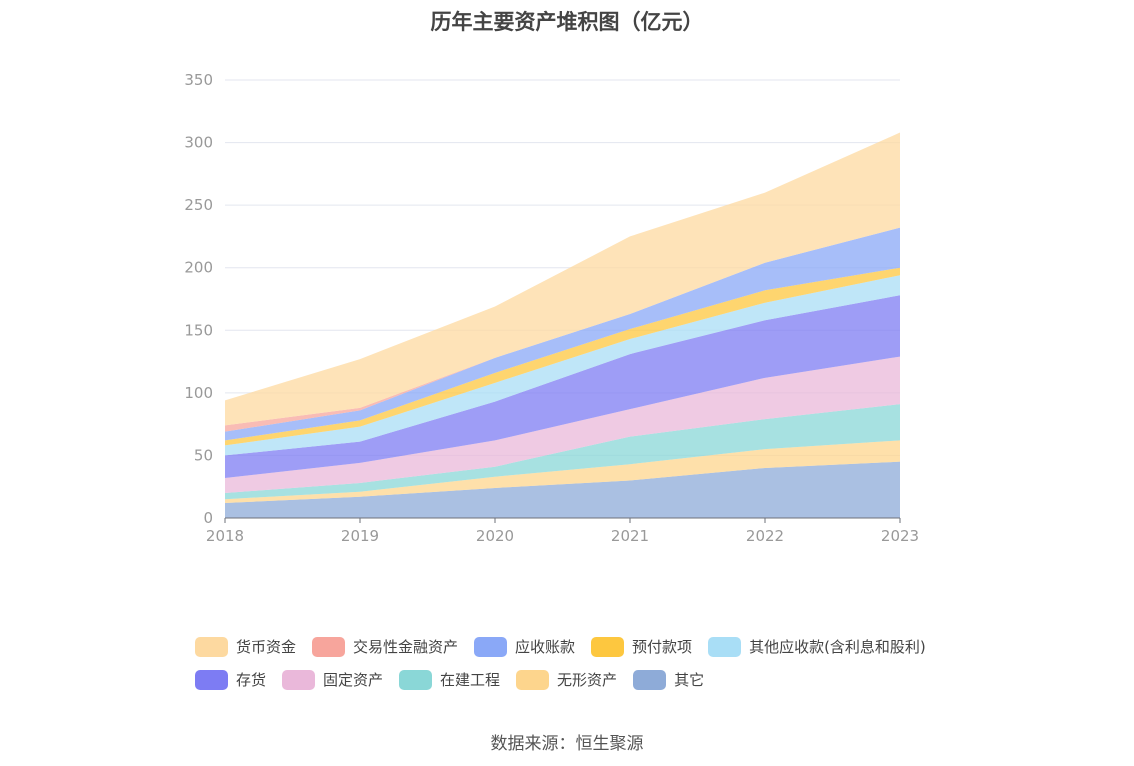  I want to click on chart-title: 历年主要资产堆积图（亿元）, so click(567, 22).